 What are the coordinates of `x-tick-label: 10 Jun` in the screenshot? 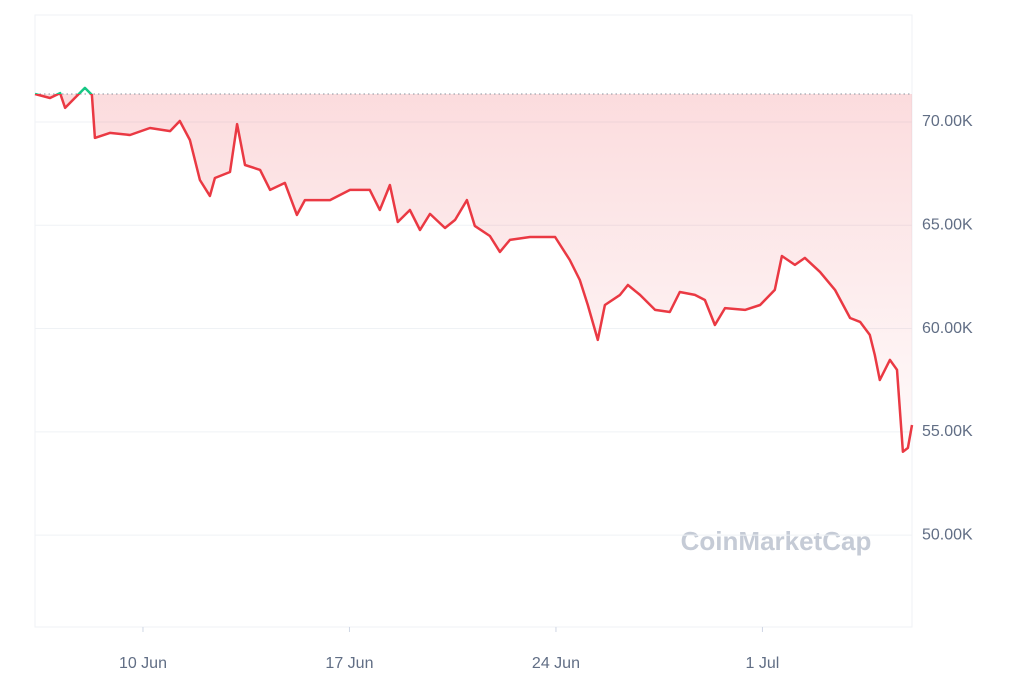 It's located at (143, 663).